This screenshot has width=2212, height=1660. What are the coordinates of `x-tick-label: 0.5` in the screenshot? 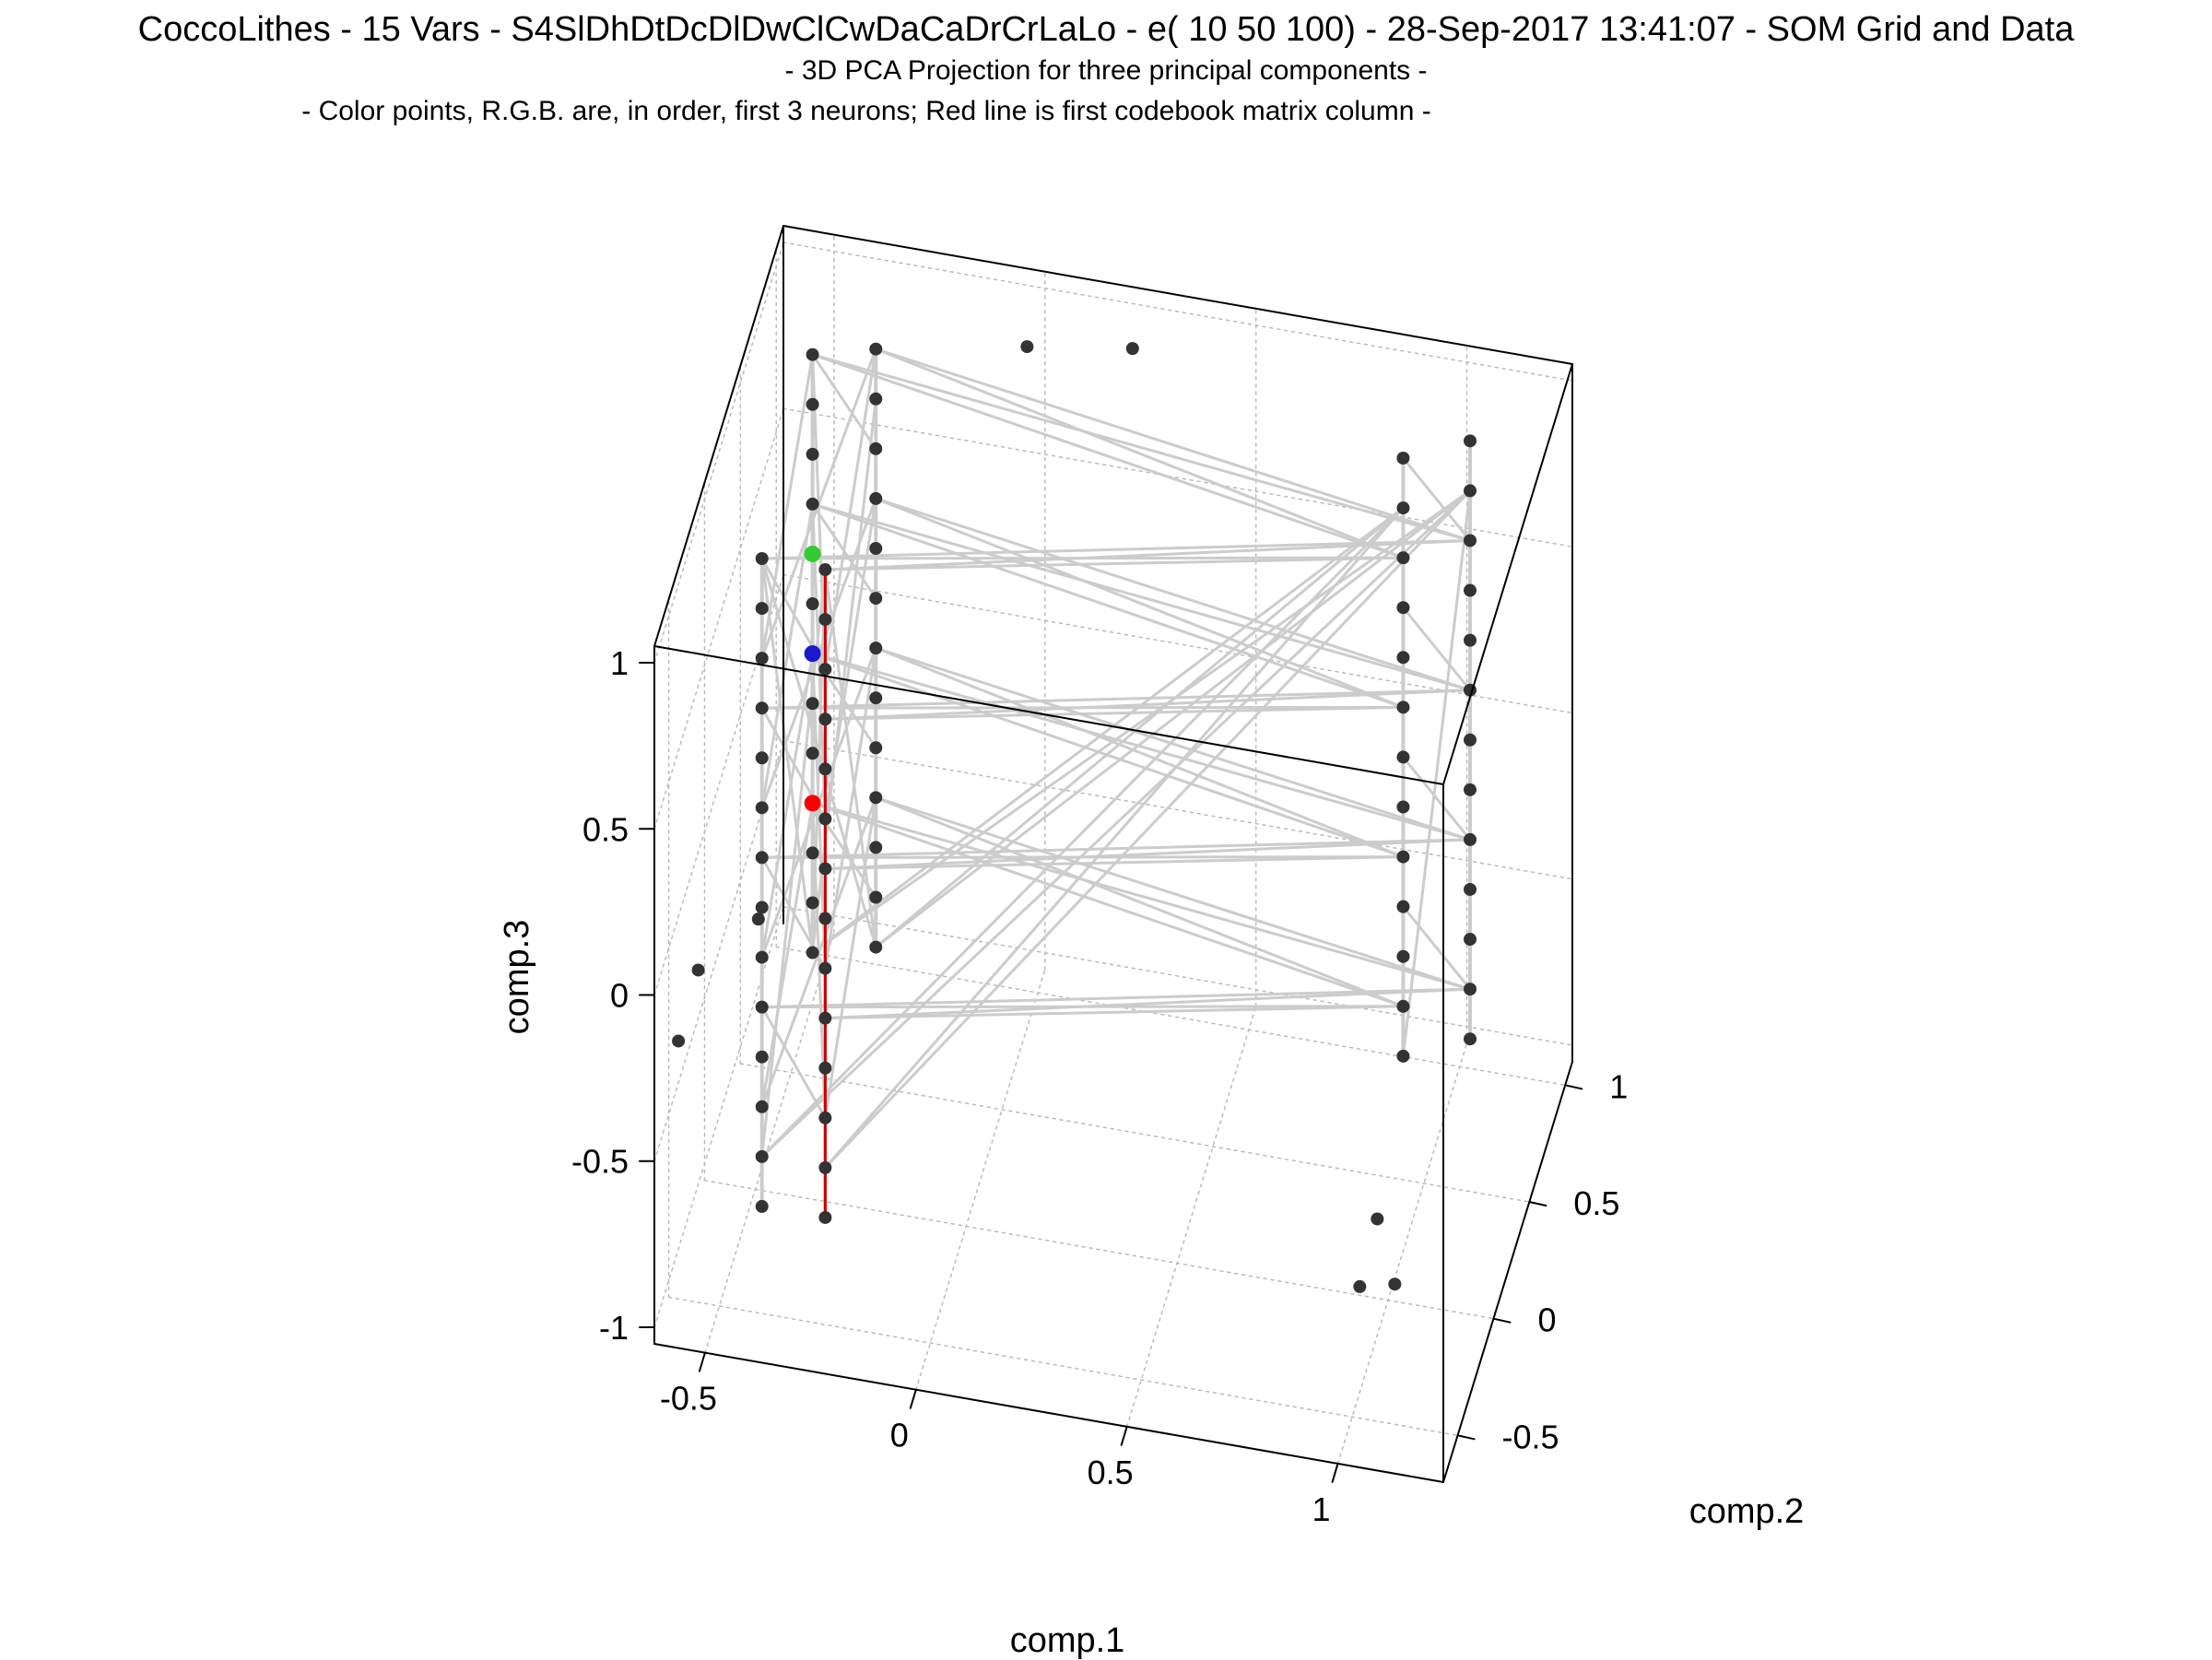 It's located at (1111, 1472).